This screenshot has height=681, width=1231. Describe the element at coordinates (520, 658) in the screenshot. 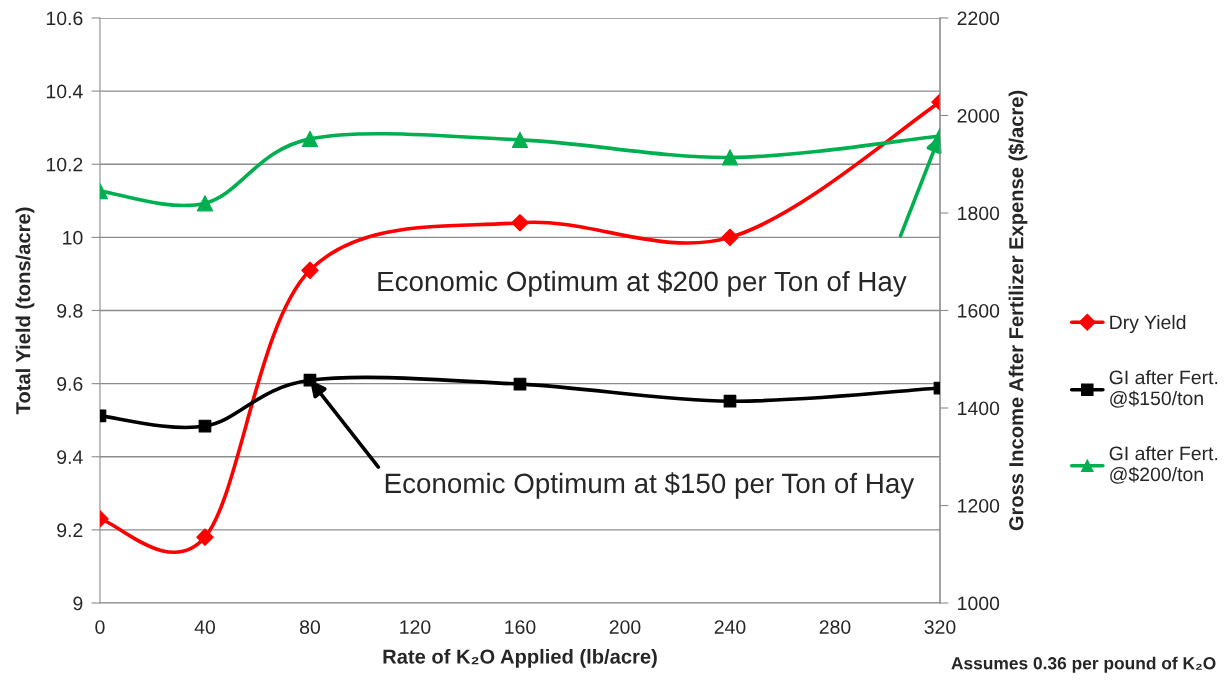

I see `x-axis-title: Rate of K₂O Applied (lb/acre)` at that location.